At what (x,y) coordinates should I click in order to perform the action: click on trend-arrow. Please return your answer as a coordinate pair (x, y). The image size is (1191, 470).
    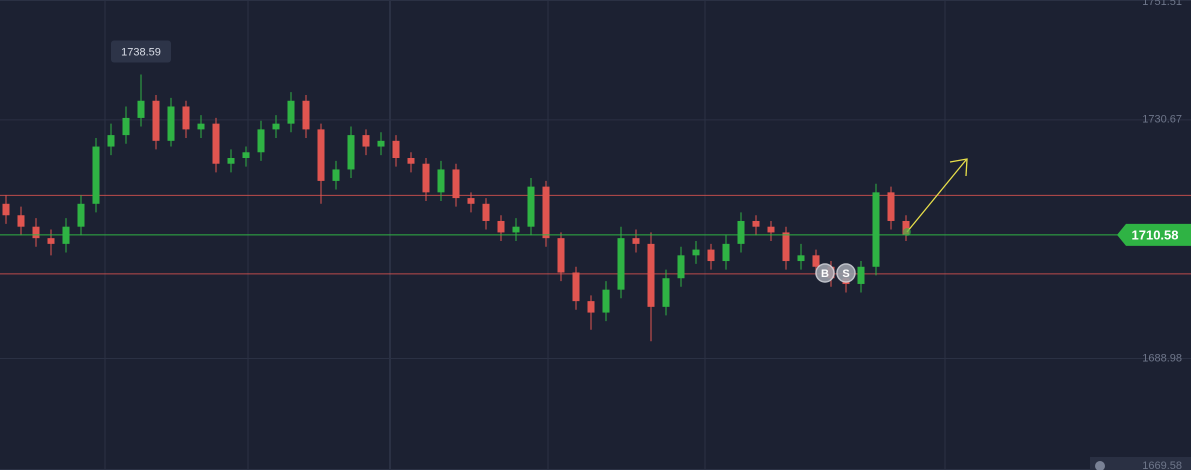
    Looking at the image, I should click on (935, 197).